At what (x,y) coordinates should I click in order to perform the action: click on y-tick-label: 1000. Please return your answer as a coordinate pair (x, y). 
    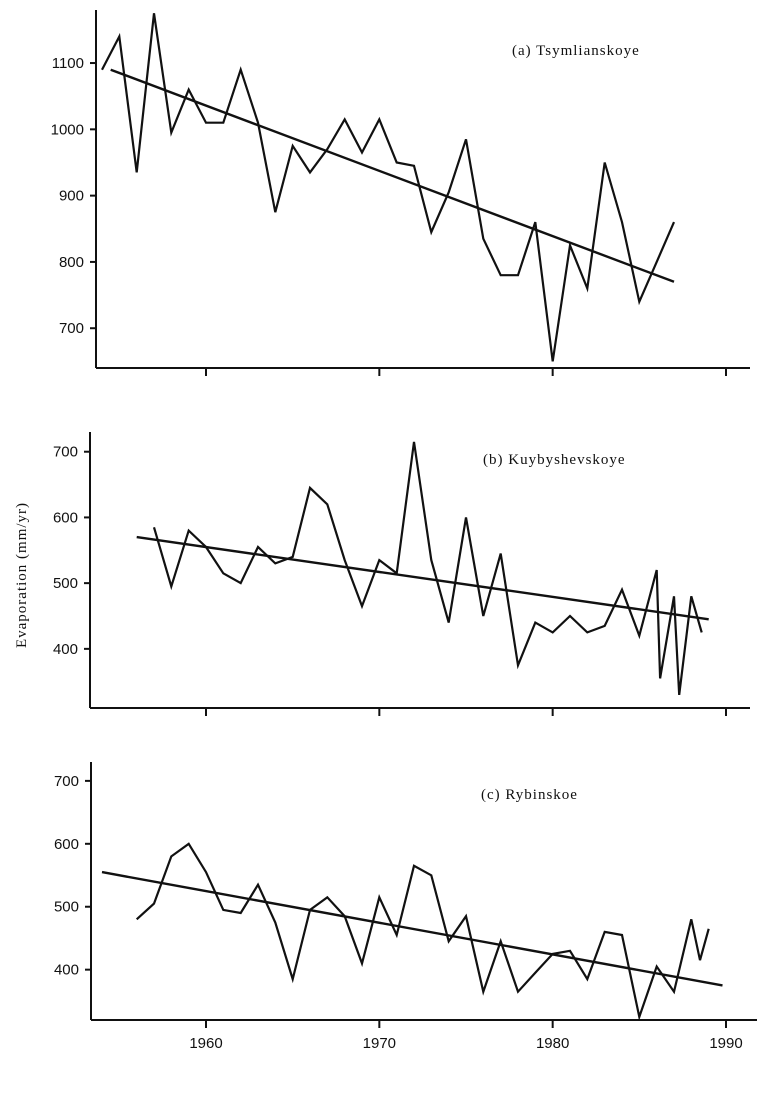
    Looking at the image, I should click on (67, 129).